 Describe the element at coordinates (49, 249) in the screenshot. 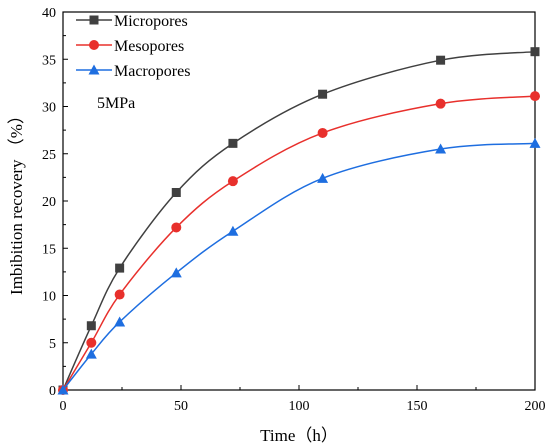

I see `y-tick-label: 15` at that location.